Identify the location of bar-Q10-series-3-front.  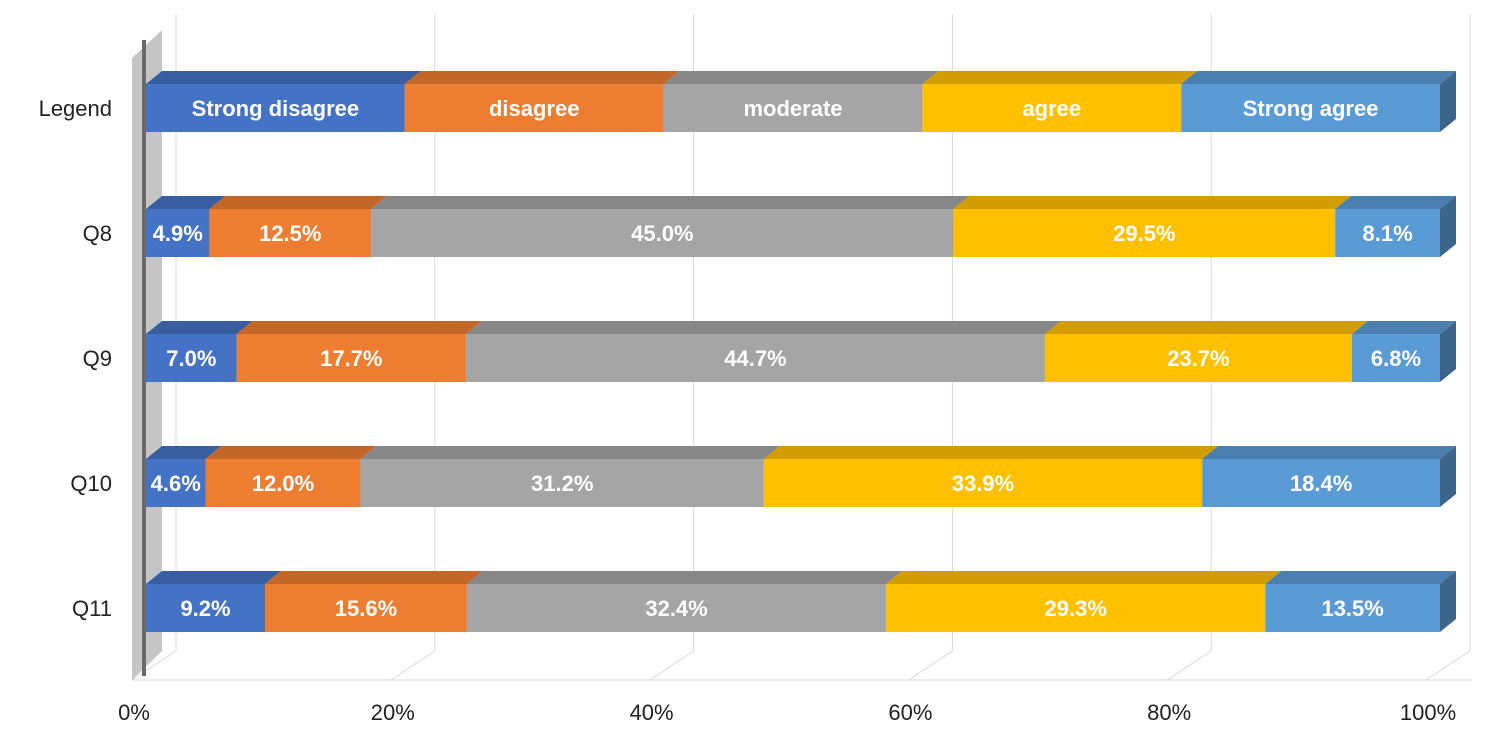
(983, 483).